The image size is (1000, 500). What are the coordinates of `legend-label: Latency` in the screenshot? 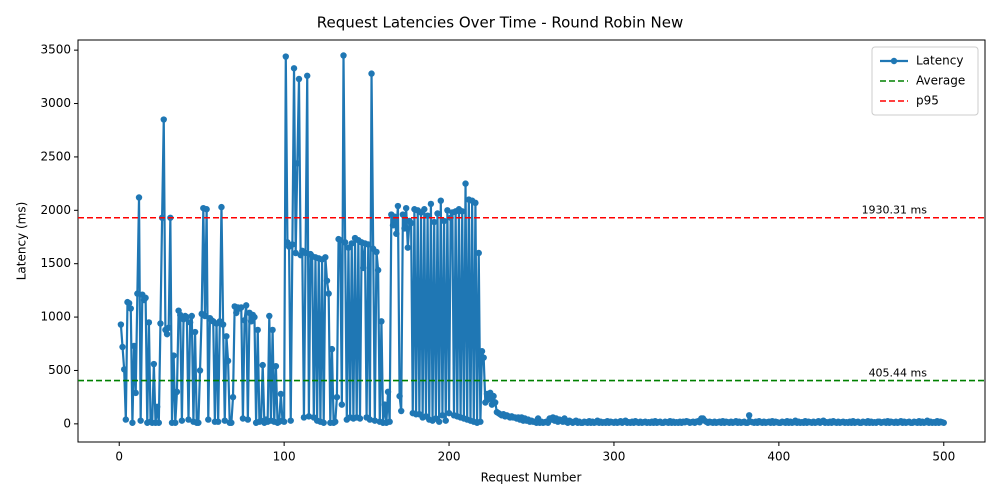 It's located at (939, 61).